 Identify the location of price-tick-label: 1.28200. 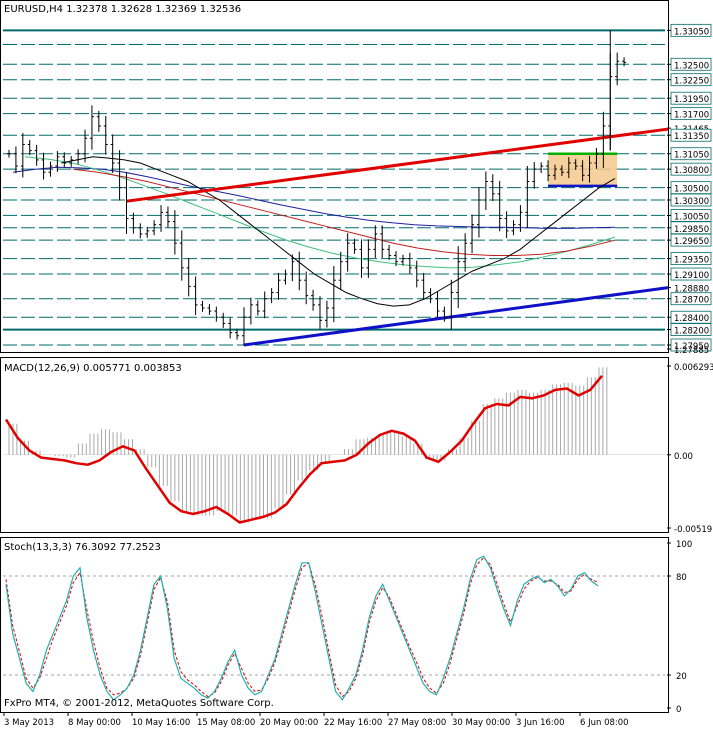
(691, 332).